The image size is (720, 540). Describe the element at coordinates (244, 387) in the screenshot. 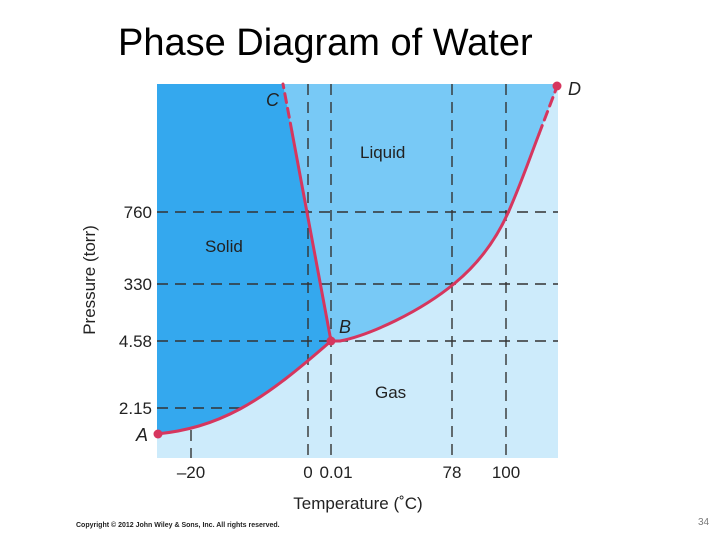

I see `sublimation-curve` at that location.